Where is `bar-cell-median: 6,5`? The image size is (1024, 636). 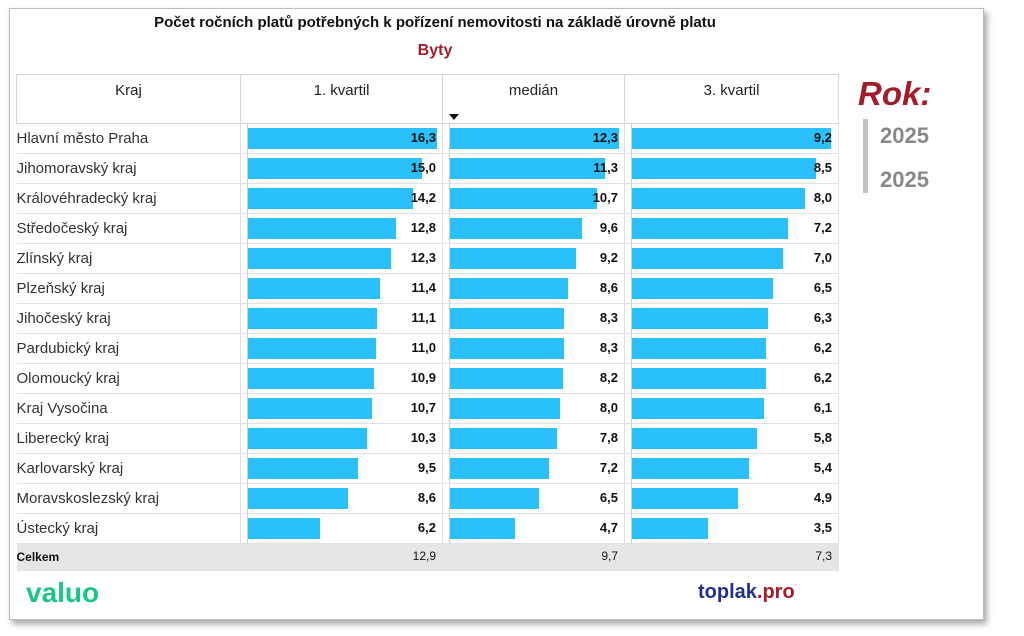 bar-cell-median: 6,5 is located at coordinates (533, 498).